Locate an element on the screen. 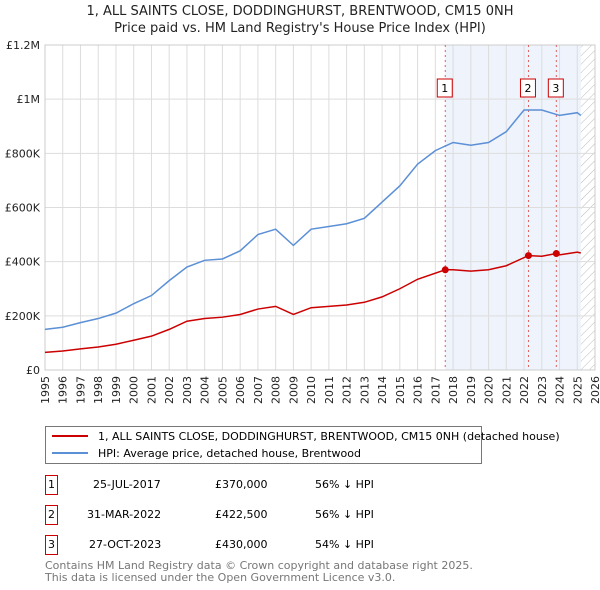 This screenshot has height=590, width=600. x-tick-label: 2007 is located at coordinates (258, 390).